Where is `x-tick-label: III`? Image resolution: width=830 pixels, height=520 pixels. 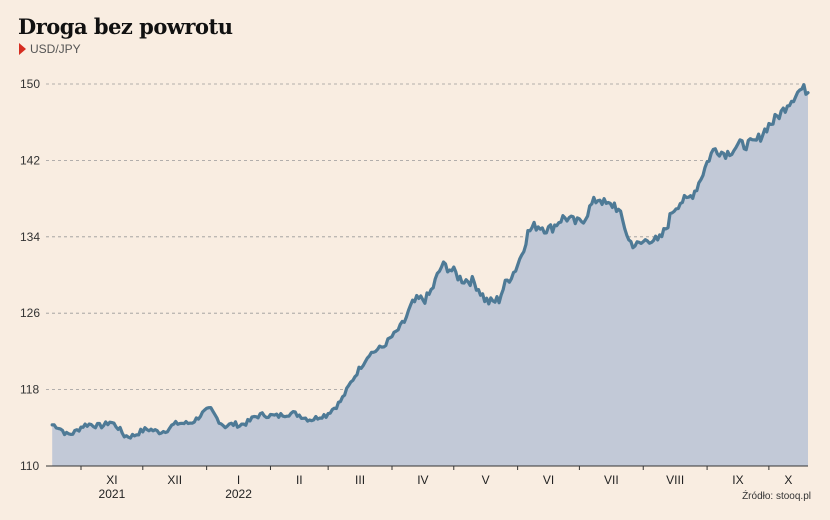 x-tick-label: III is located at coordinates (360, 480).